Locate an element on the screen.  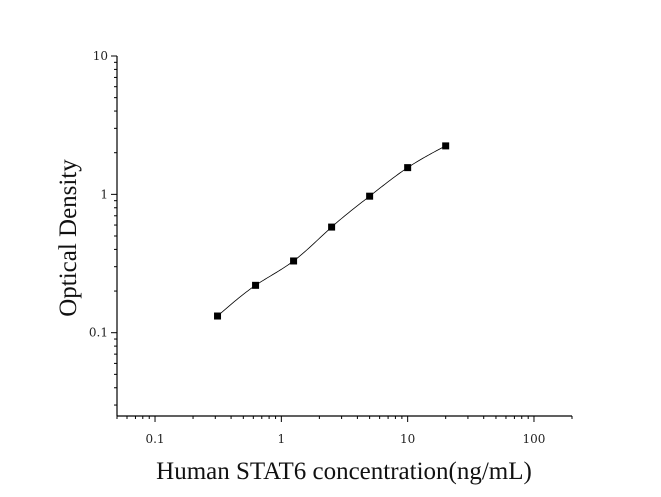
x-tick-label: 0.1 is located at coordinates (154, 439).